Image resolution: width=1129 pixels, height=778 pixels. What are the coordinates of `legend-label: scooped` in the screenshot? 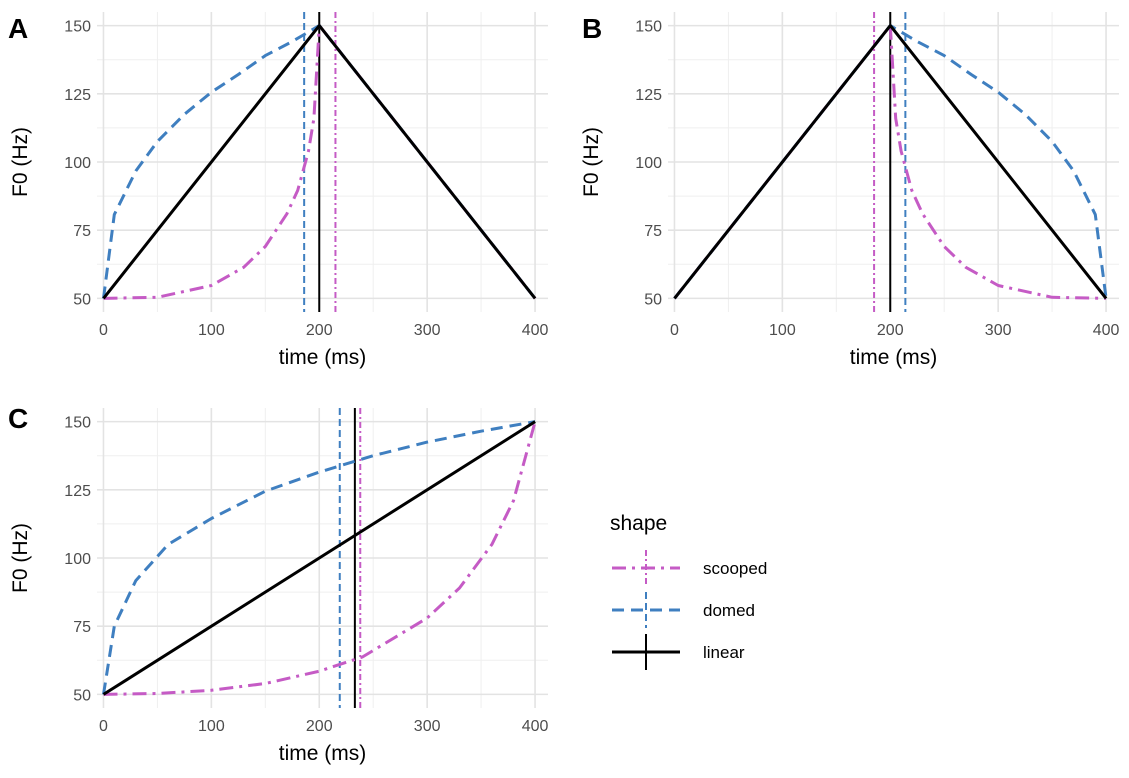 It's located at (735, 568).